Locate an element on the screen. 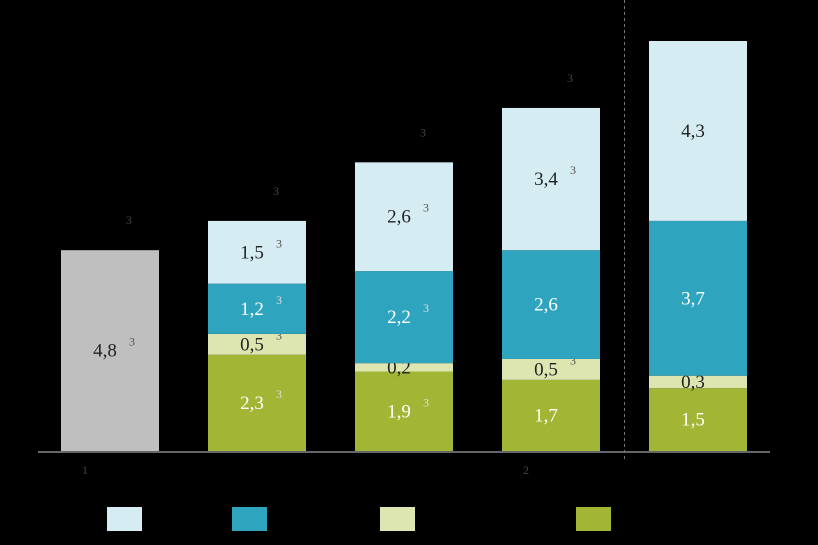 This screenshot has width=818, height=545. category-note: 2 is located at coordinates (526, 470).